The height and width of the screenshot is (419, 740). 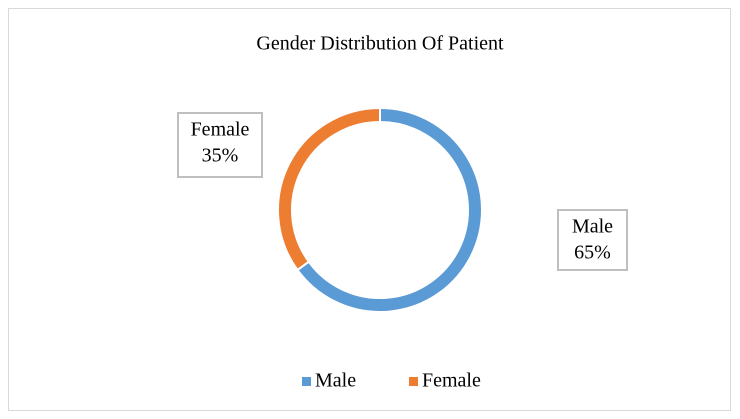 What do you see at coordinates (451, 381) in the screenshot?
I see `legend-label: Female` at bounding box center [451, 381].